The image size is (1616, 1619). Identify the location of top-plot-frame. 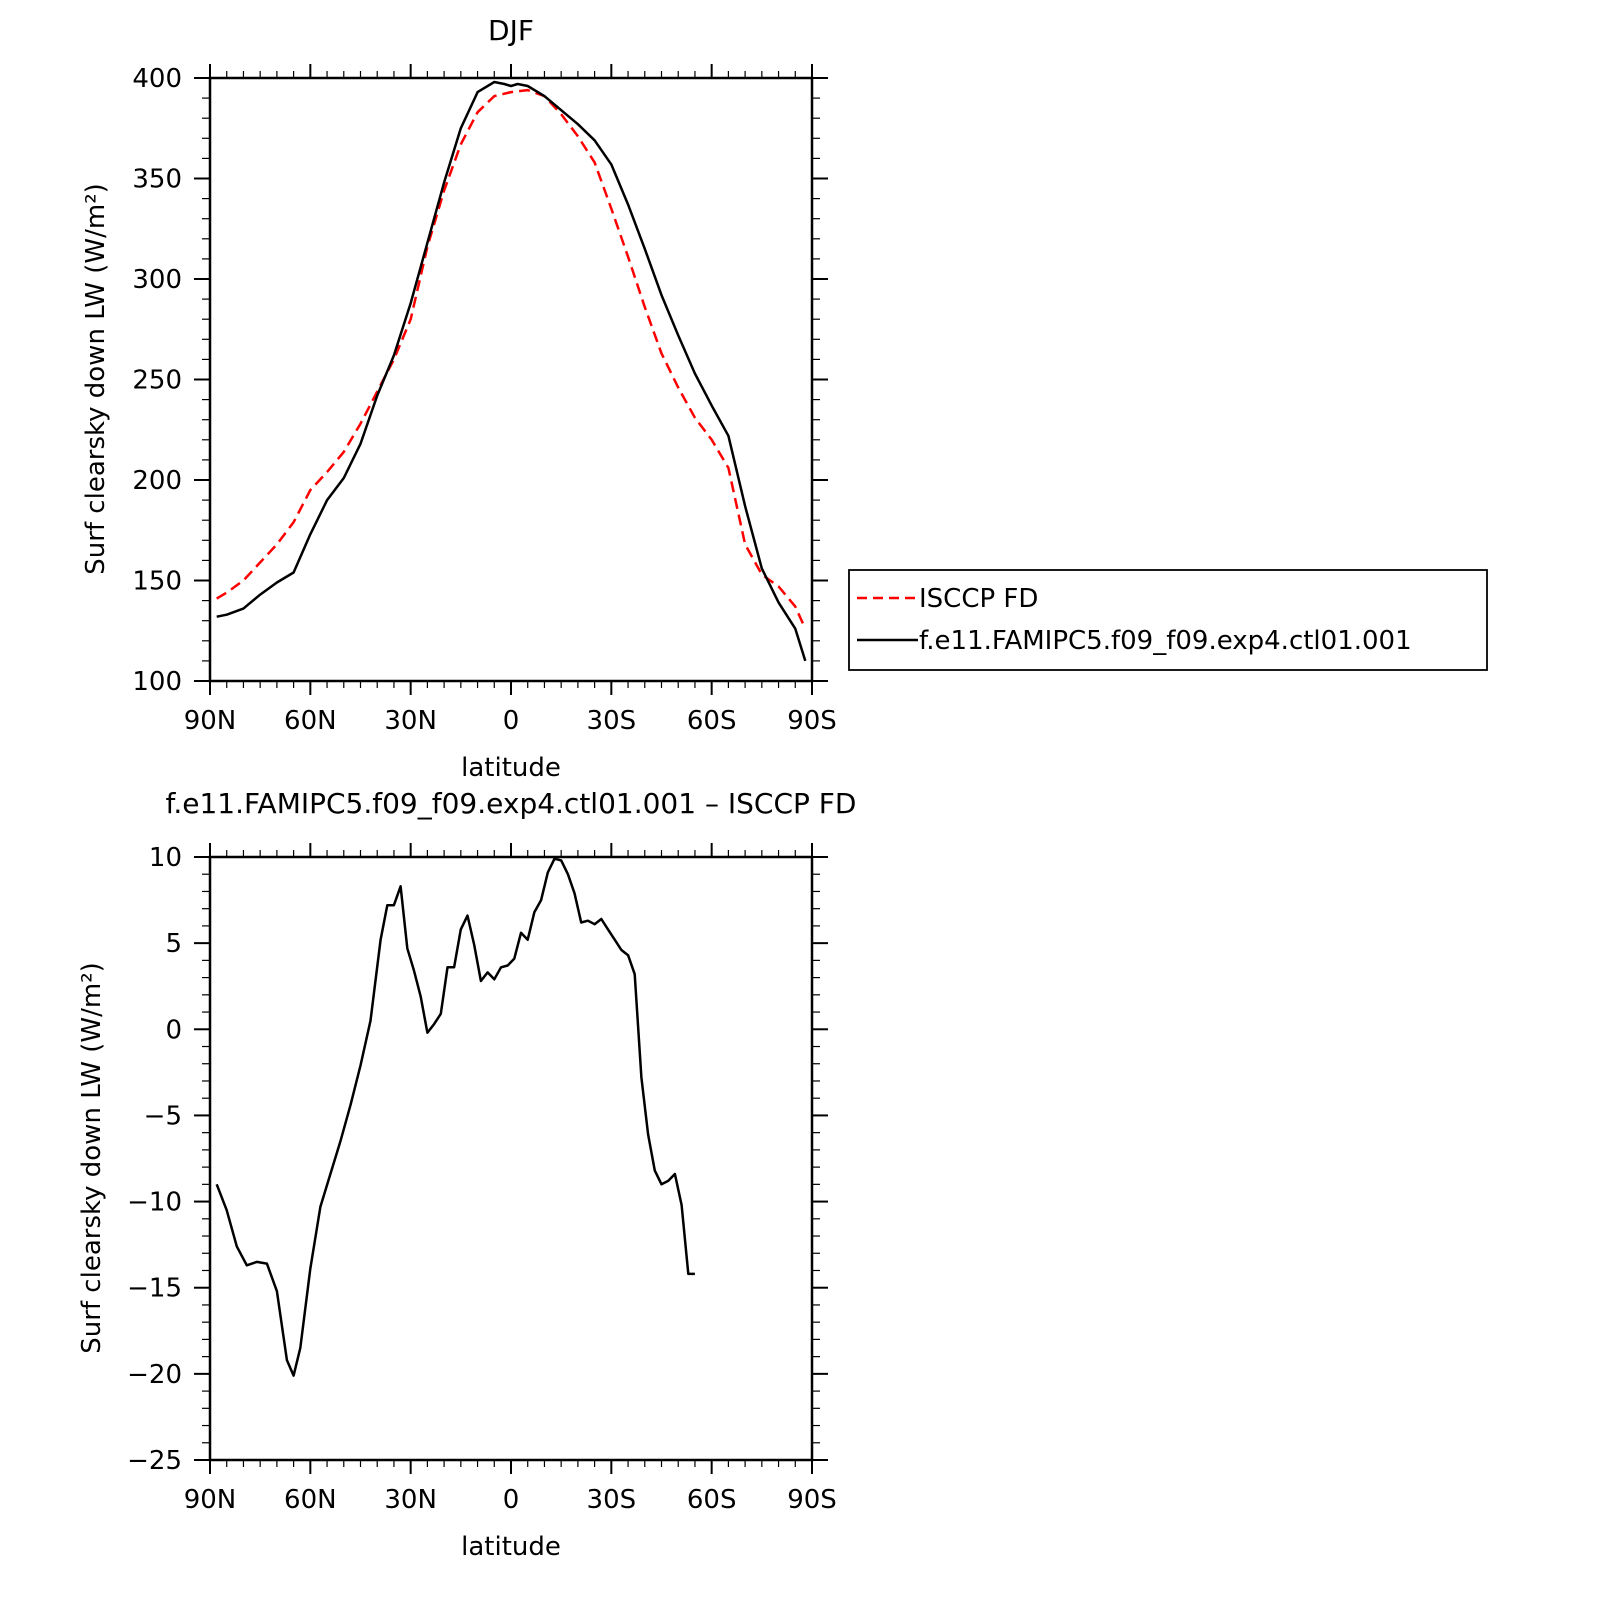
(511, 379).